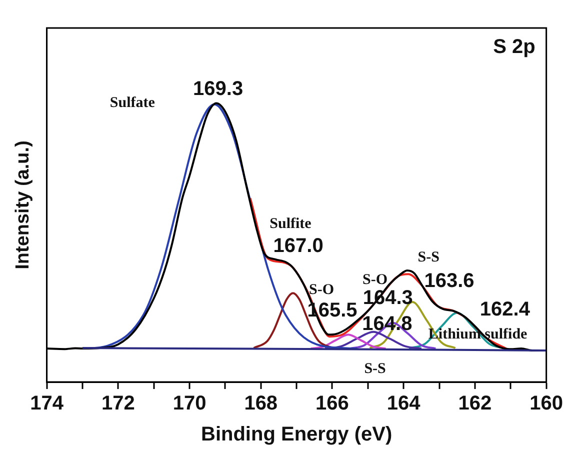  What do you see at coordinates (505, 309) in the screenshot?
I see `annotation: 162.4` at bounding box center [505, 309].